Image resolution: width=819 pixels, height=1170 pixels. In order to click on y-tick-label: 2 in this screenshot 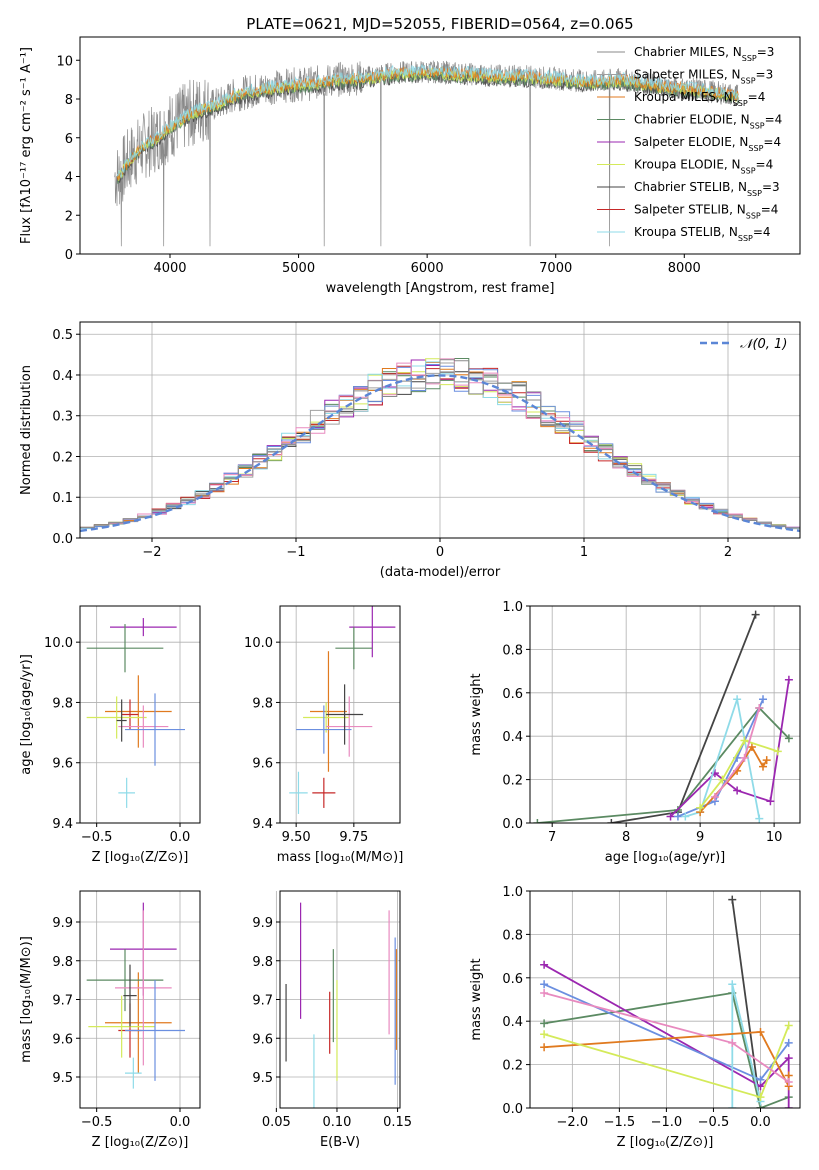, I will do `click(69, 216)`.